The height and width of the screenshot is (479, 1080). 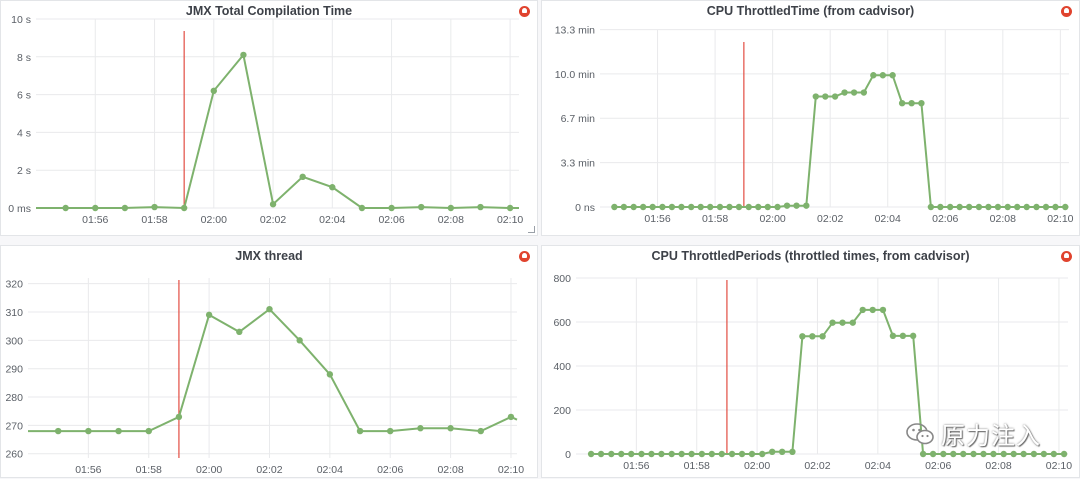 What do you see at coordinates (14, 285) in the screenshot?
I see `y-tick-label: 320` at bounding box center [14, 285].